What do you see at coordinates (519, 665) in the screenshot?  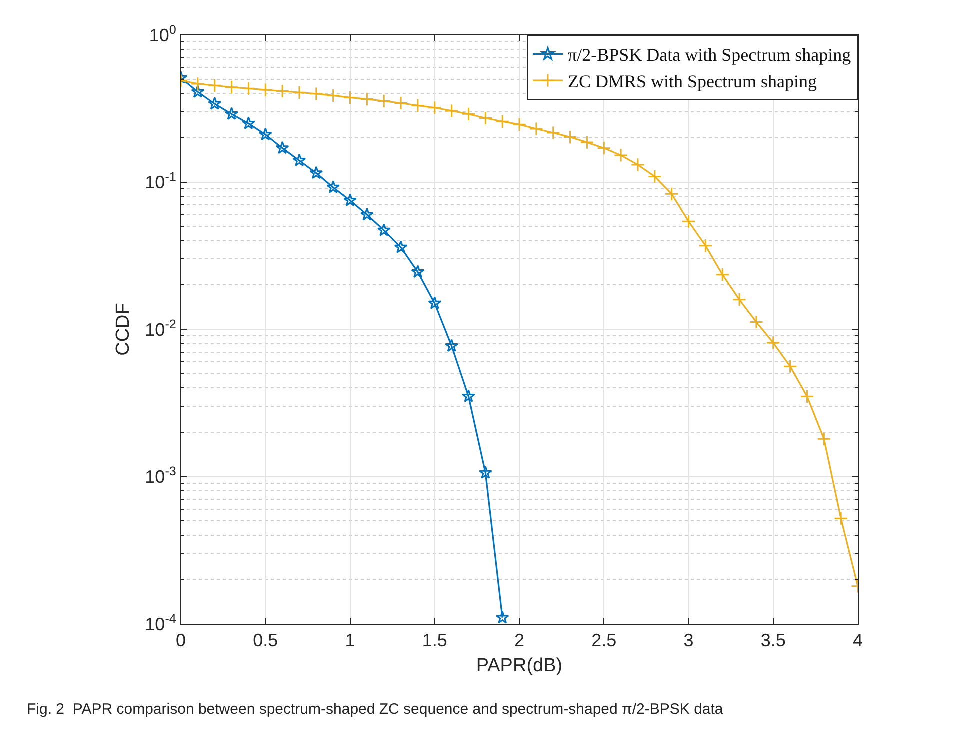 I see `x-axis-title: PAPR(dB)` at bounding box center [519, 665].